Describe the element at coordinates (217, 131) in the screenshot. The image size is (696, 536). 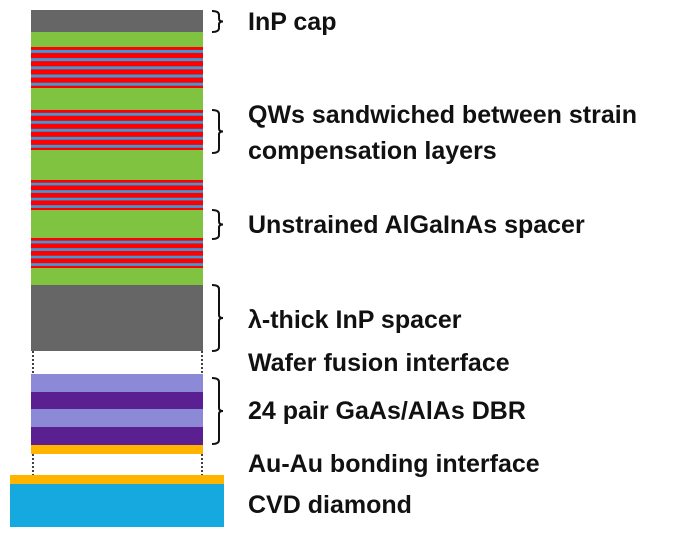
I see `brace-qws` at that location.